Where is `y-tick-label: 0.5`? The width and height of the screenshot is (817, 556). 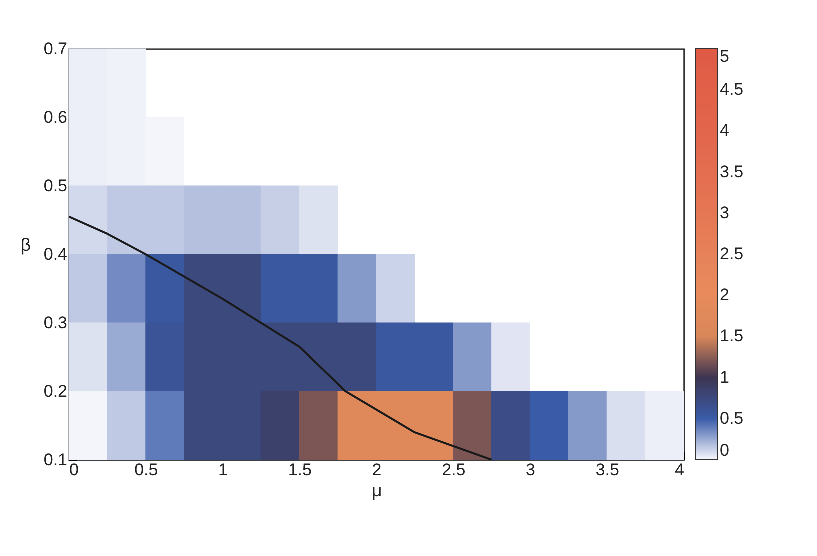
y-tick-label: 0.5 is located at coordinates (56, 186).